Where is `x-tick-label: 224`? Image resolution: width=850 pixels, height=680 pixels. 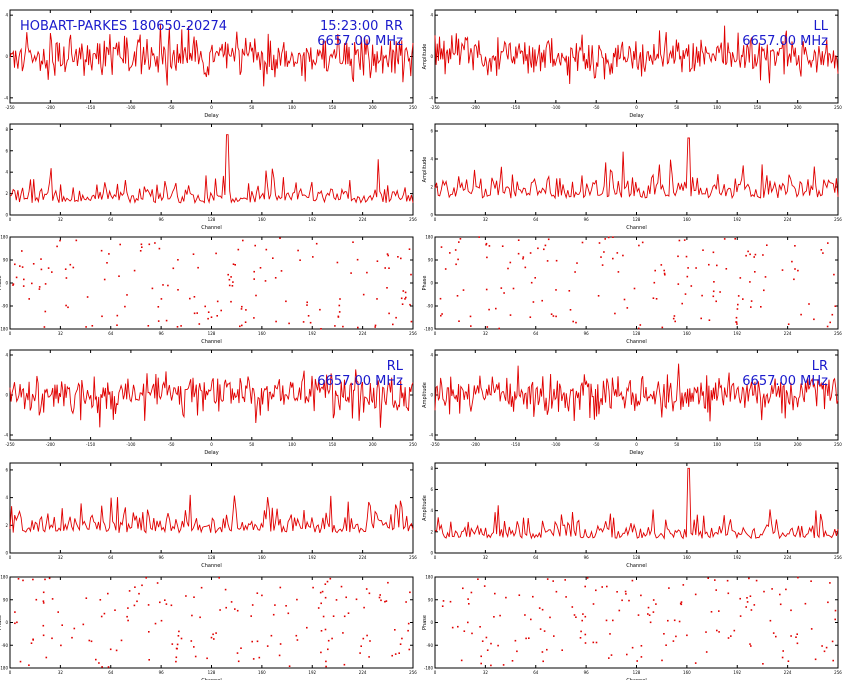 x-tick-label: 224 is located at coordinates (363, 219).